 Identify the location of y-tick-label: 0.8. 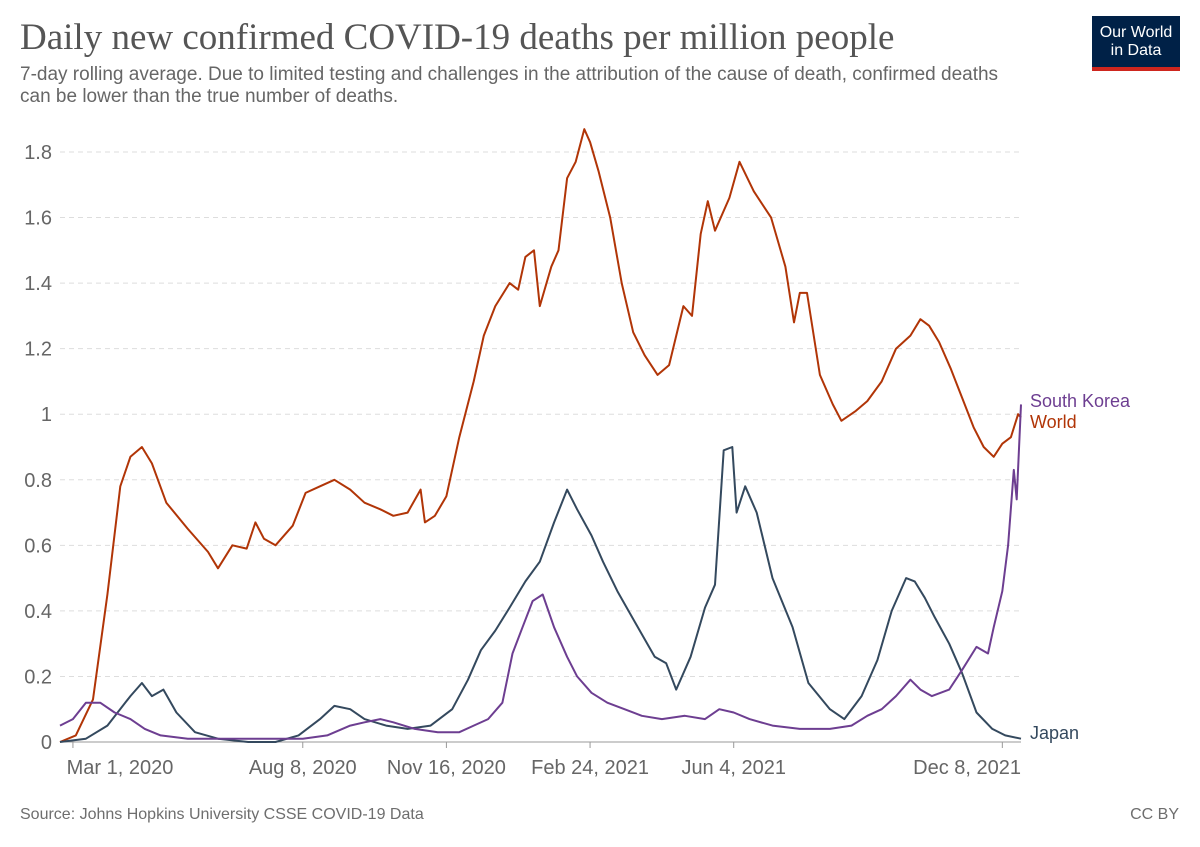
(38, 481).